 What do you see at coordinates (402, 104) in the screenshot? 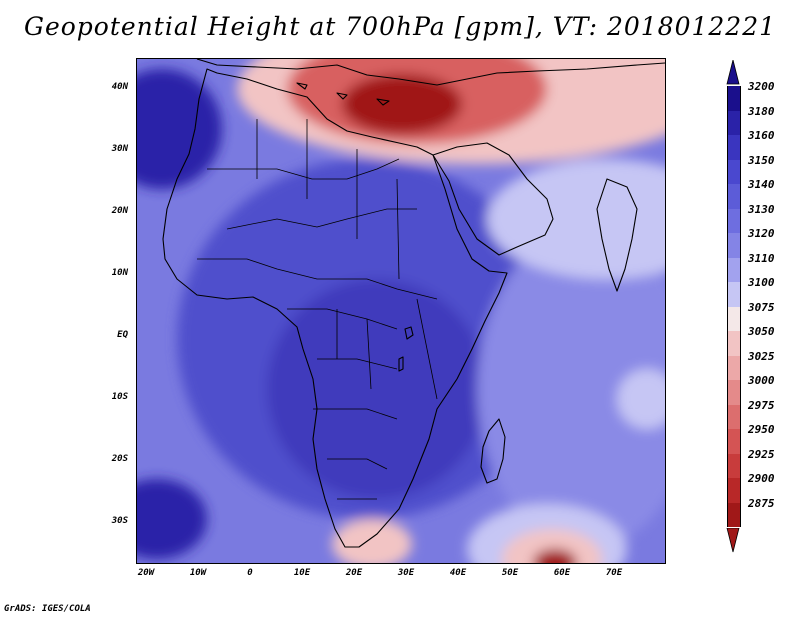
I see `field-low-center-north` at bounding box center [402, 104].